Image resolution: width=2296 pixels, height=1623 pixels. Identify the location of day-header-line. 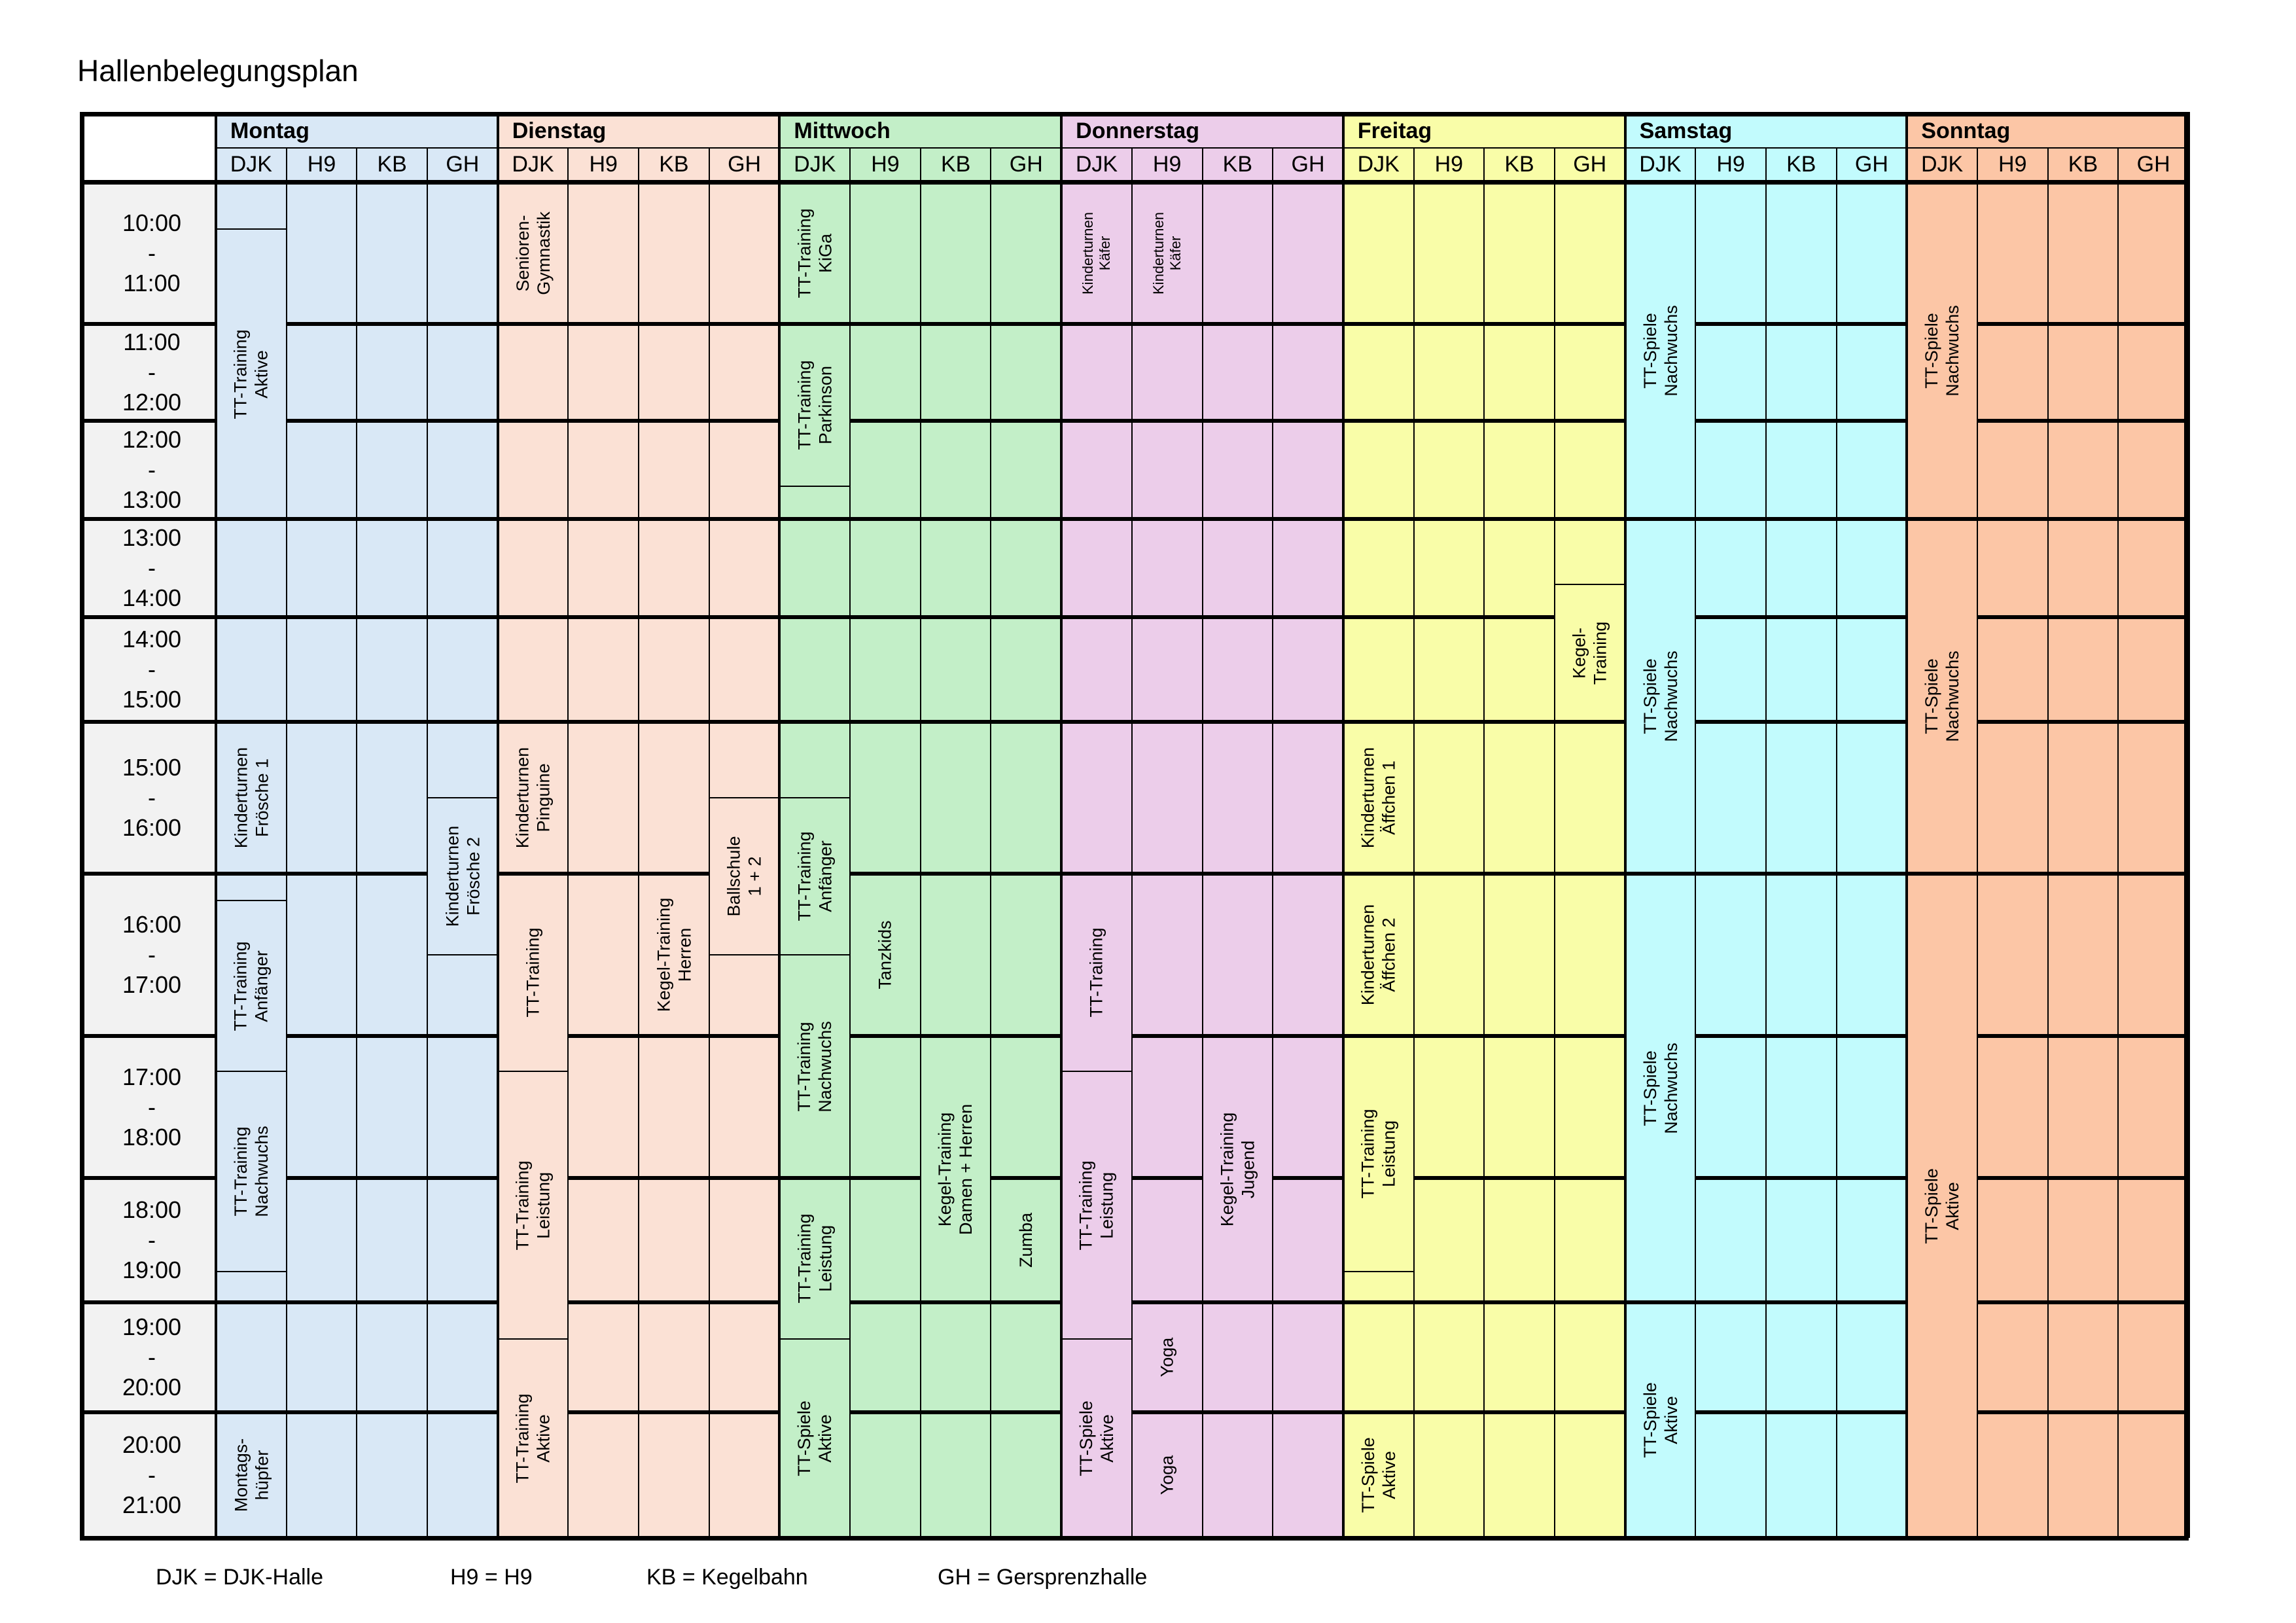
(1203, 148).